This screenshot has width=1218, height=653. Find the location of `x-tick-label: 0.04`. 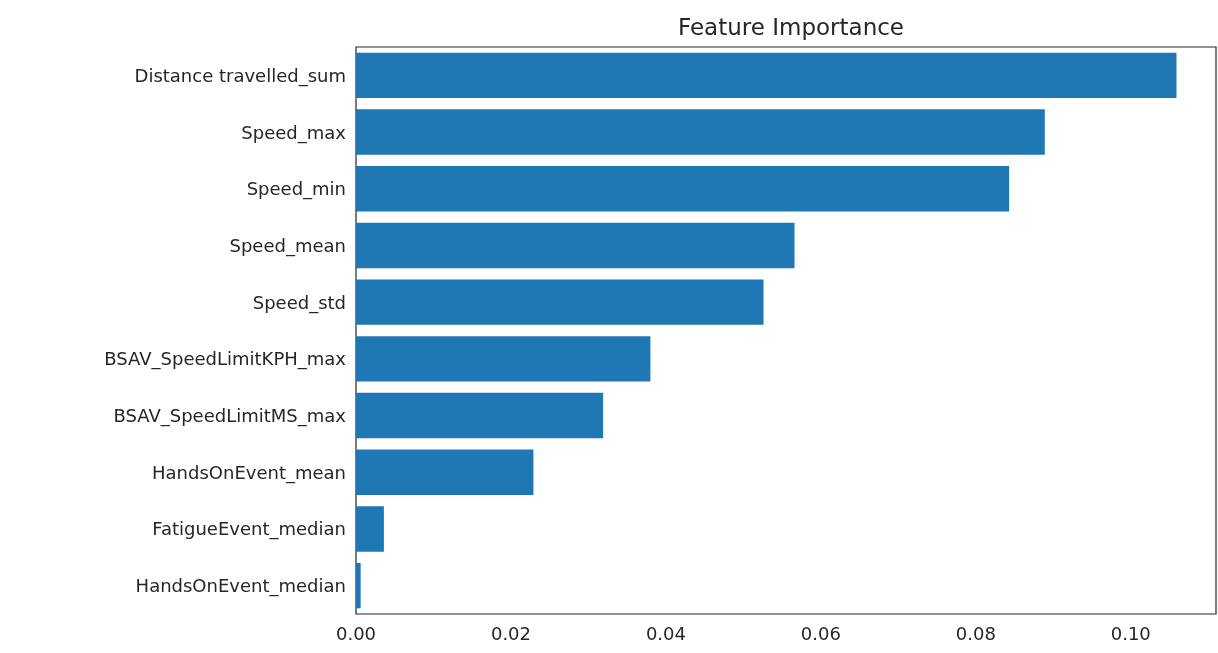

x-tick-label: 0.04 is located at coordinates (665, 633).